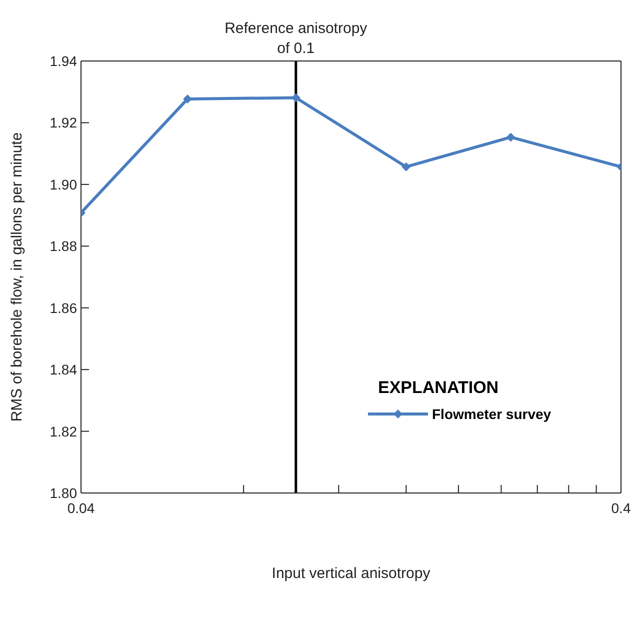 Image resolution: width=642 pixels, height=630 pixels. Describe the element at coordinates (64, 308) in the screenshot. I see `y-tick-label: 1.86` at that location.